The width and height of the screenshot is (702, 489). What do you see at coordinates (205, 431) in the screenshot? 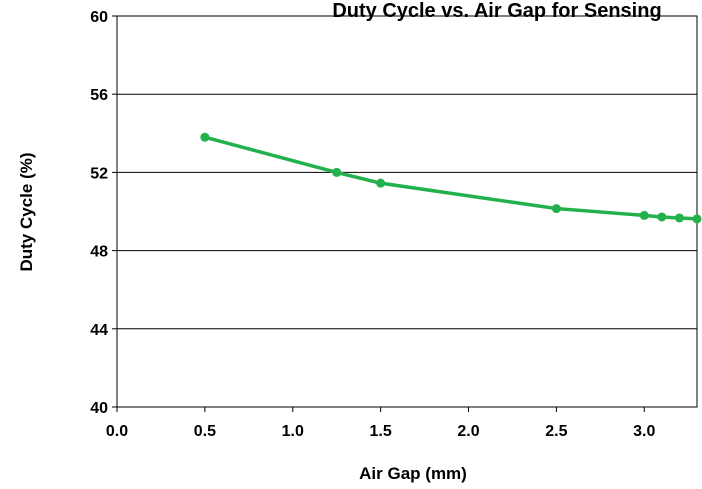
I see `x-tick-label-1: 0.5` at bounding box center [205, 431].